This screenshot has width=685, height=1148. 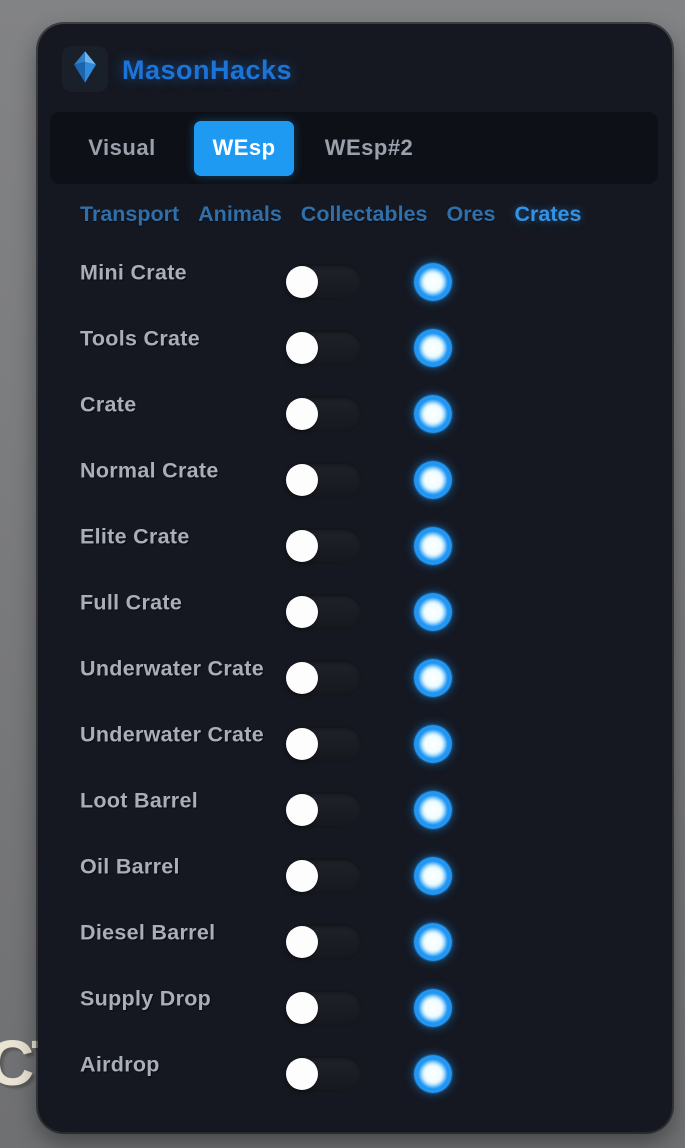 What do you see at coordinates (120, 1064) in the screenshot?
I see `item-label: Airdrop` at bounding box center [120, 1064].